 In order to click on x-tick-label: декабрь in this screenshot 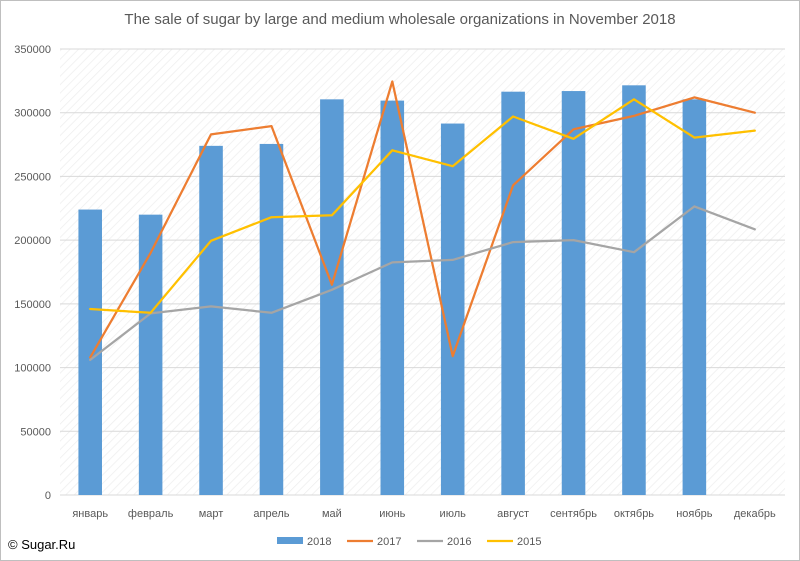, I will do `click(755, 514)`.